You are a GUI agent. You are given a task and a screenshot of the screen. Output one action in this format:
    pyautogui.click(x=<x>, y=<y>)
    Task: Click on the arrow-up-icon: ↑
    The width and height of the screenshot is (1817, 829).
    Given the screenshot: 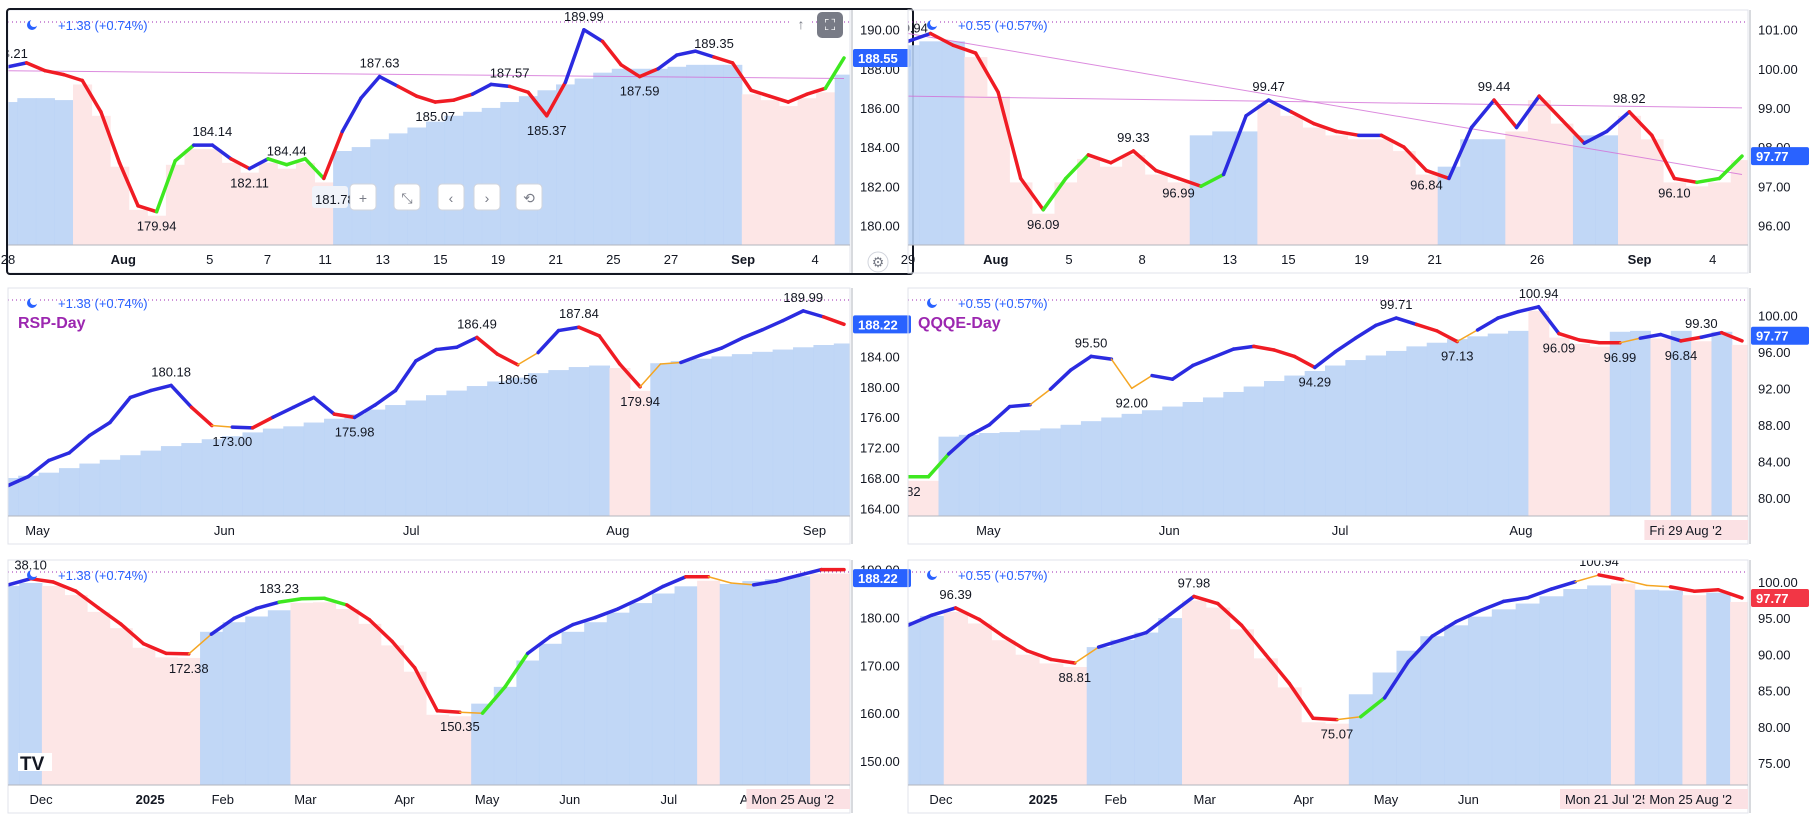 What is the action you would take?
    pyautogui.click(x=801, y=24)
    